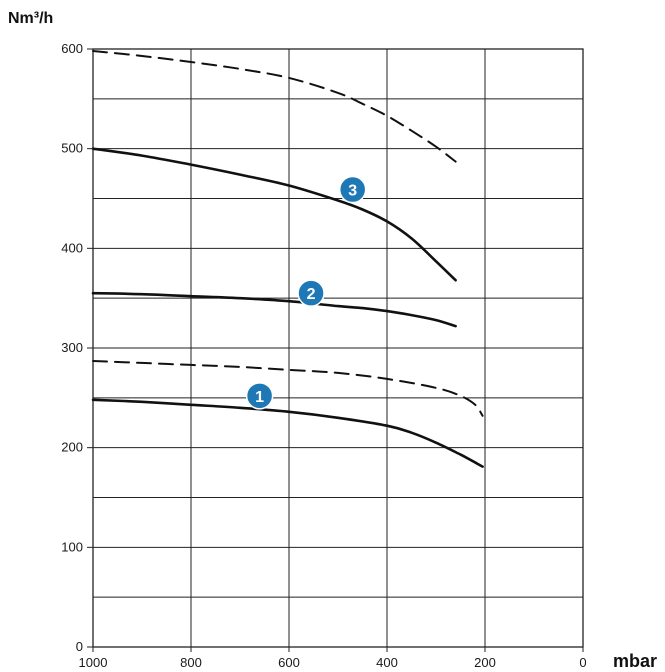 This screenshot has height=672, width=665. What do you see at coordinates (287, 433) in the screenshot?
I see `series-line-5-solid` at bounding box center [287, 433].